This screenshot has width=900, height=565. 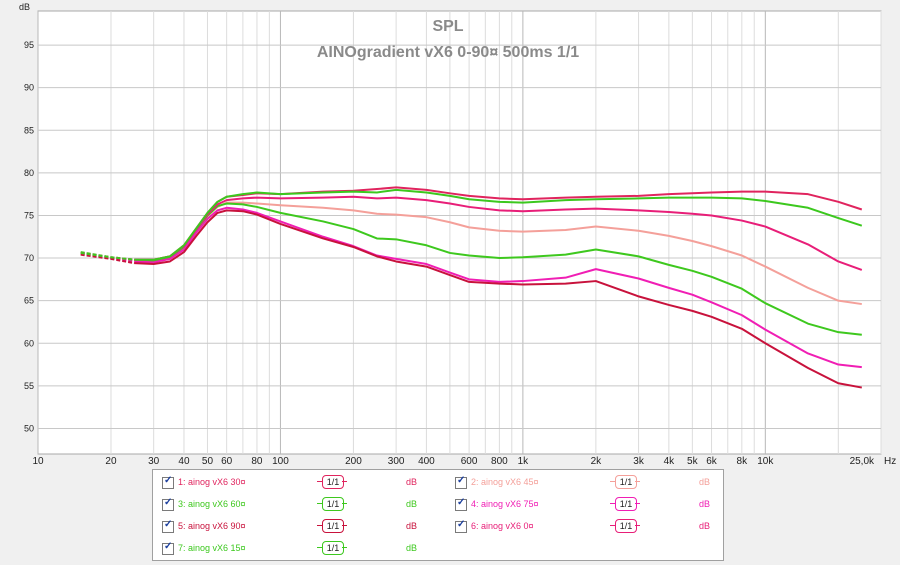 What do you see at coordinates (297, 527) in the screenshot?
I see `legend-item: 5: ainog vX6 90¤ 1/1 dB` at bounding box center [297, 527].